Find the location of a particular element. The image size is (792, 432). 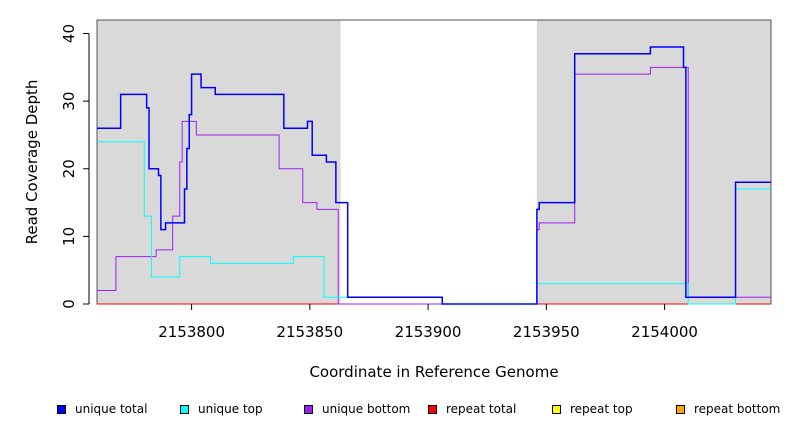

legend-item-repeat-top: repeat top is located at coordinates (592, 409).